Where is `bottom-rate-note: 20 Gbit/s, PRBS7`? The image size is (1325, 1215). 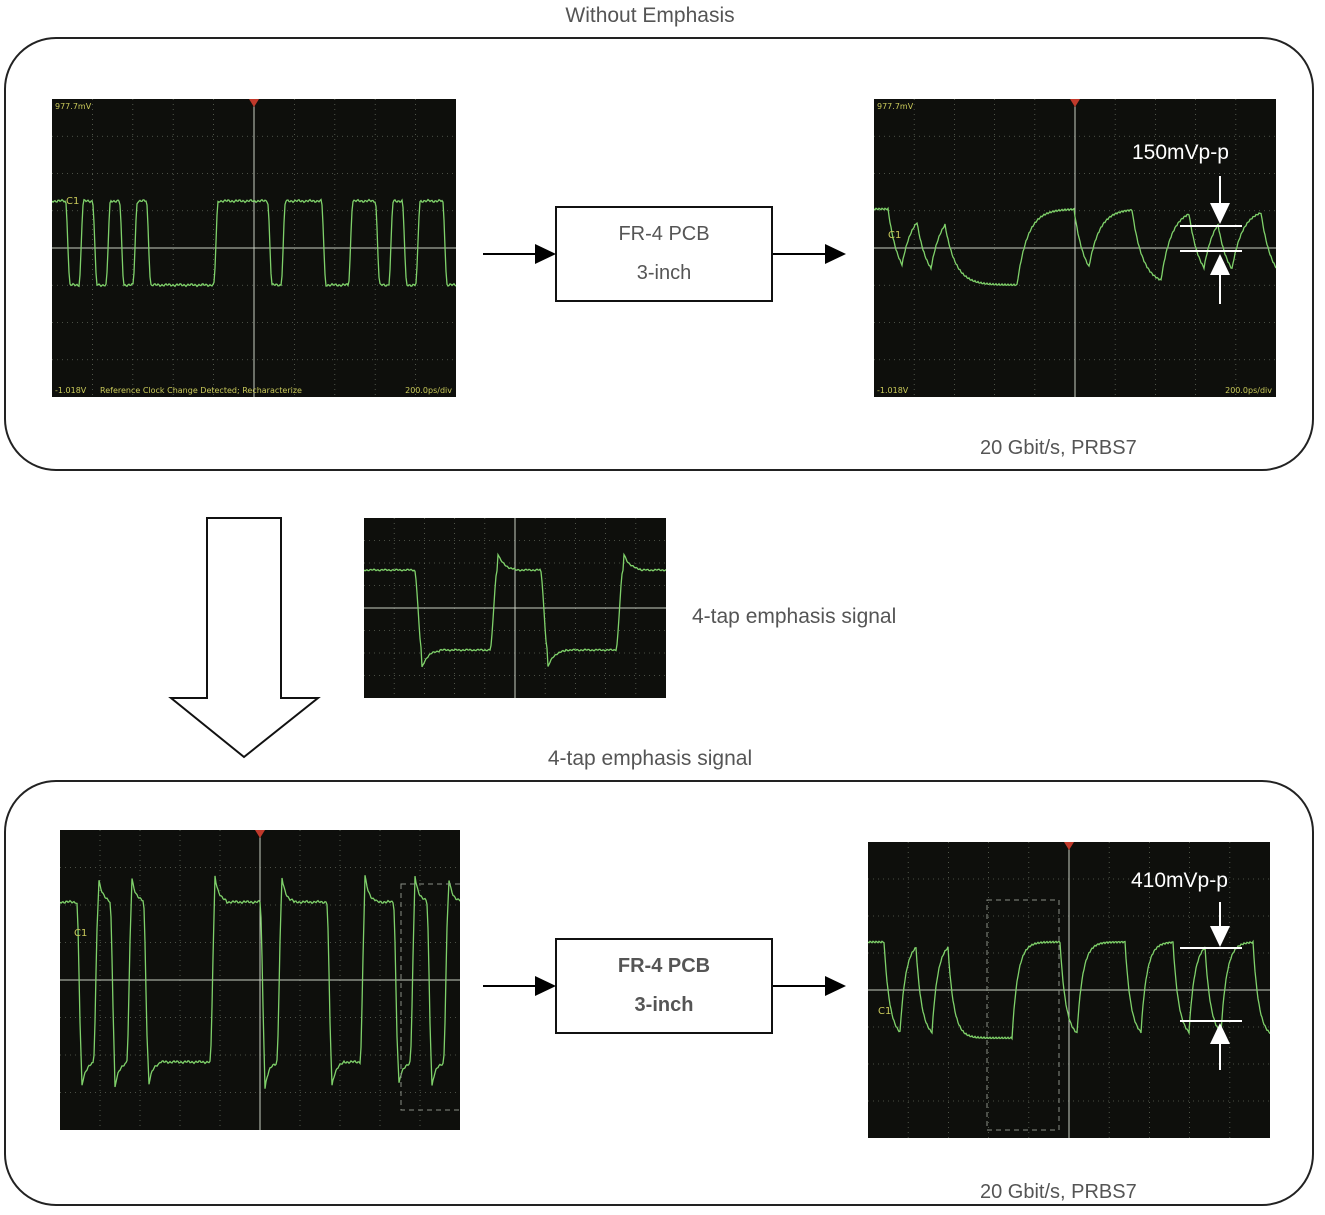 bottom-rate-note: 20 Gbit/s, PRBS7 is located at coordinates (1058, 1192).